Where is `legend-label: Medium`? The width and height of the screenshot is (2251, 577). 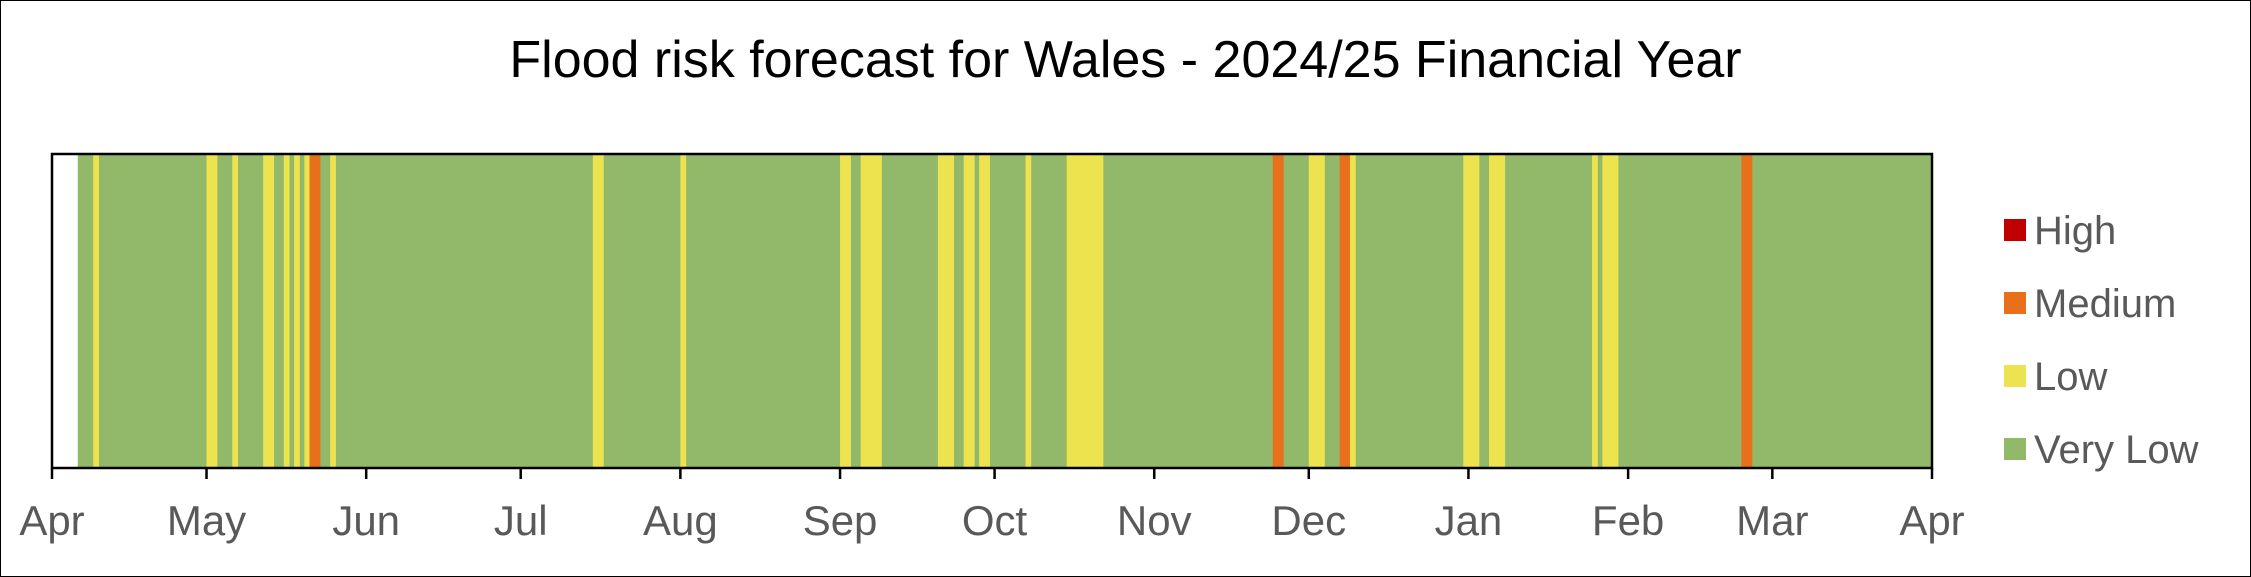 legend-label: Medium is located at coordinates (2105, 304).